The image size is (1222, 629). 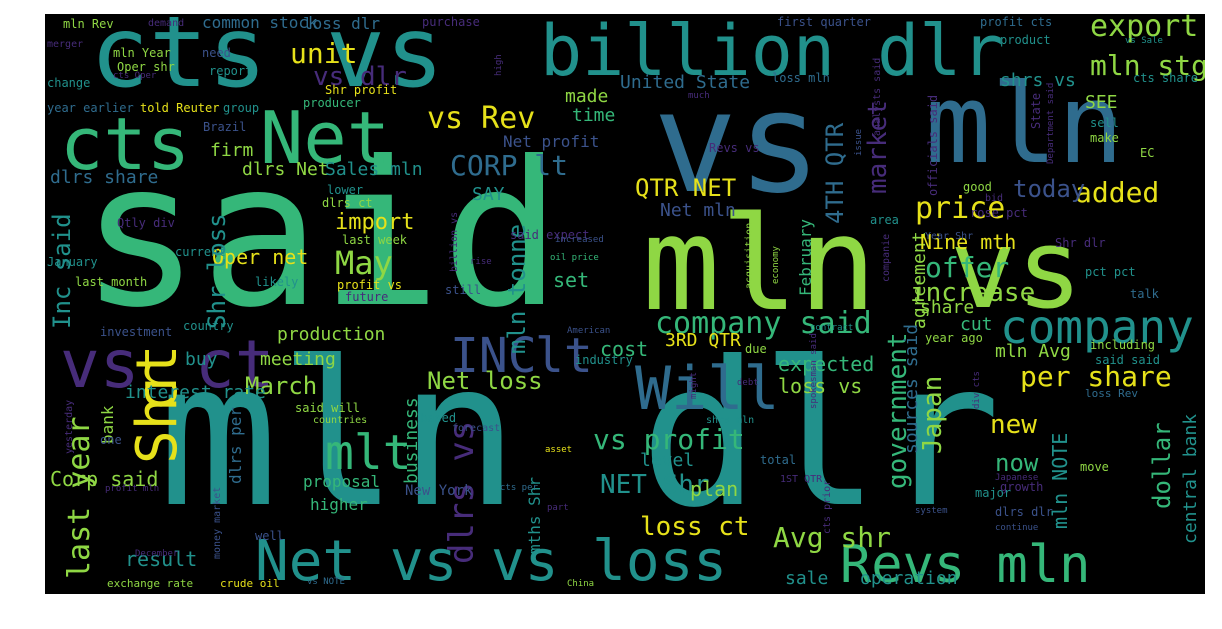 What do you see at coordinates (146, 67) in the screenshot?
I see `word-oper-shr: Oper shr` at bounding box center [146, 67].